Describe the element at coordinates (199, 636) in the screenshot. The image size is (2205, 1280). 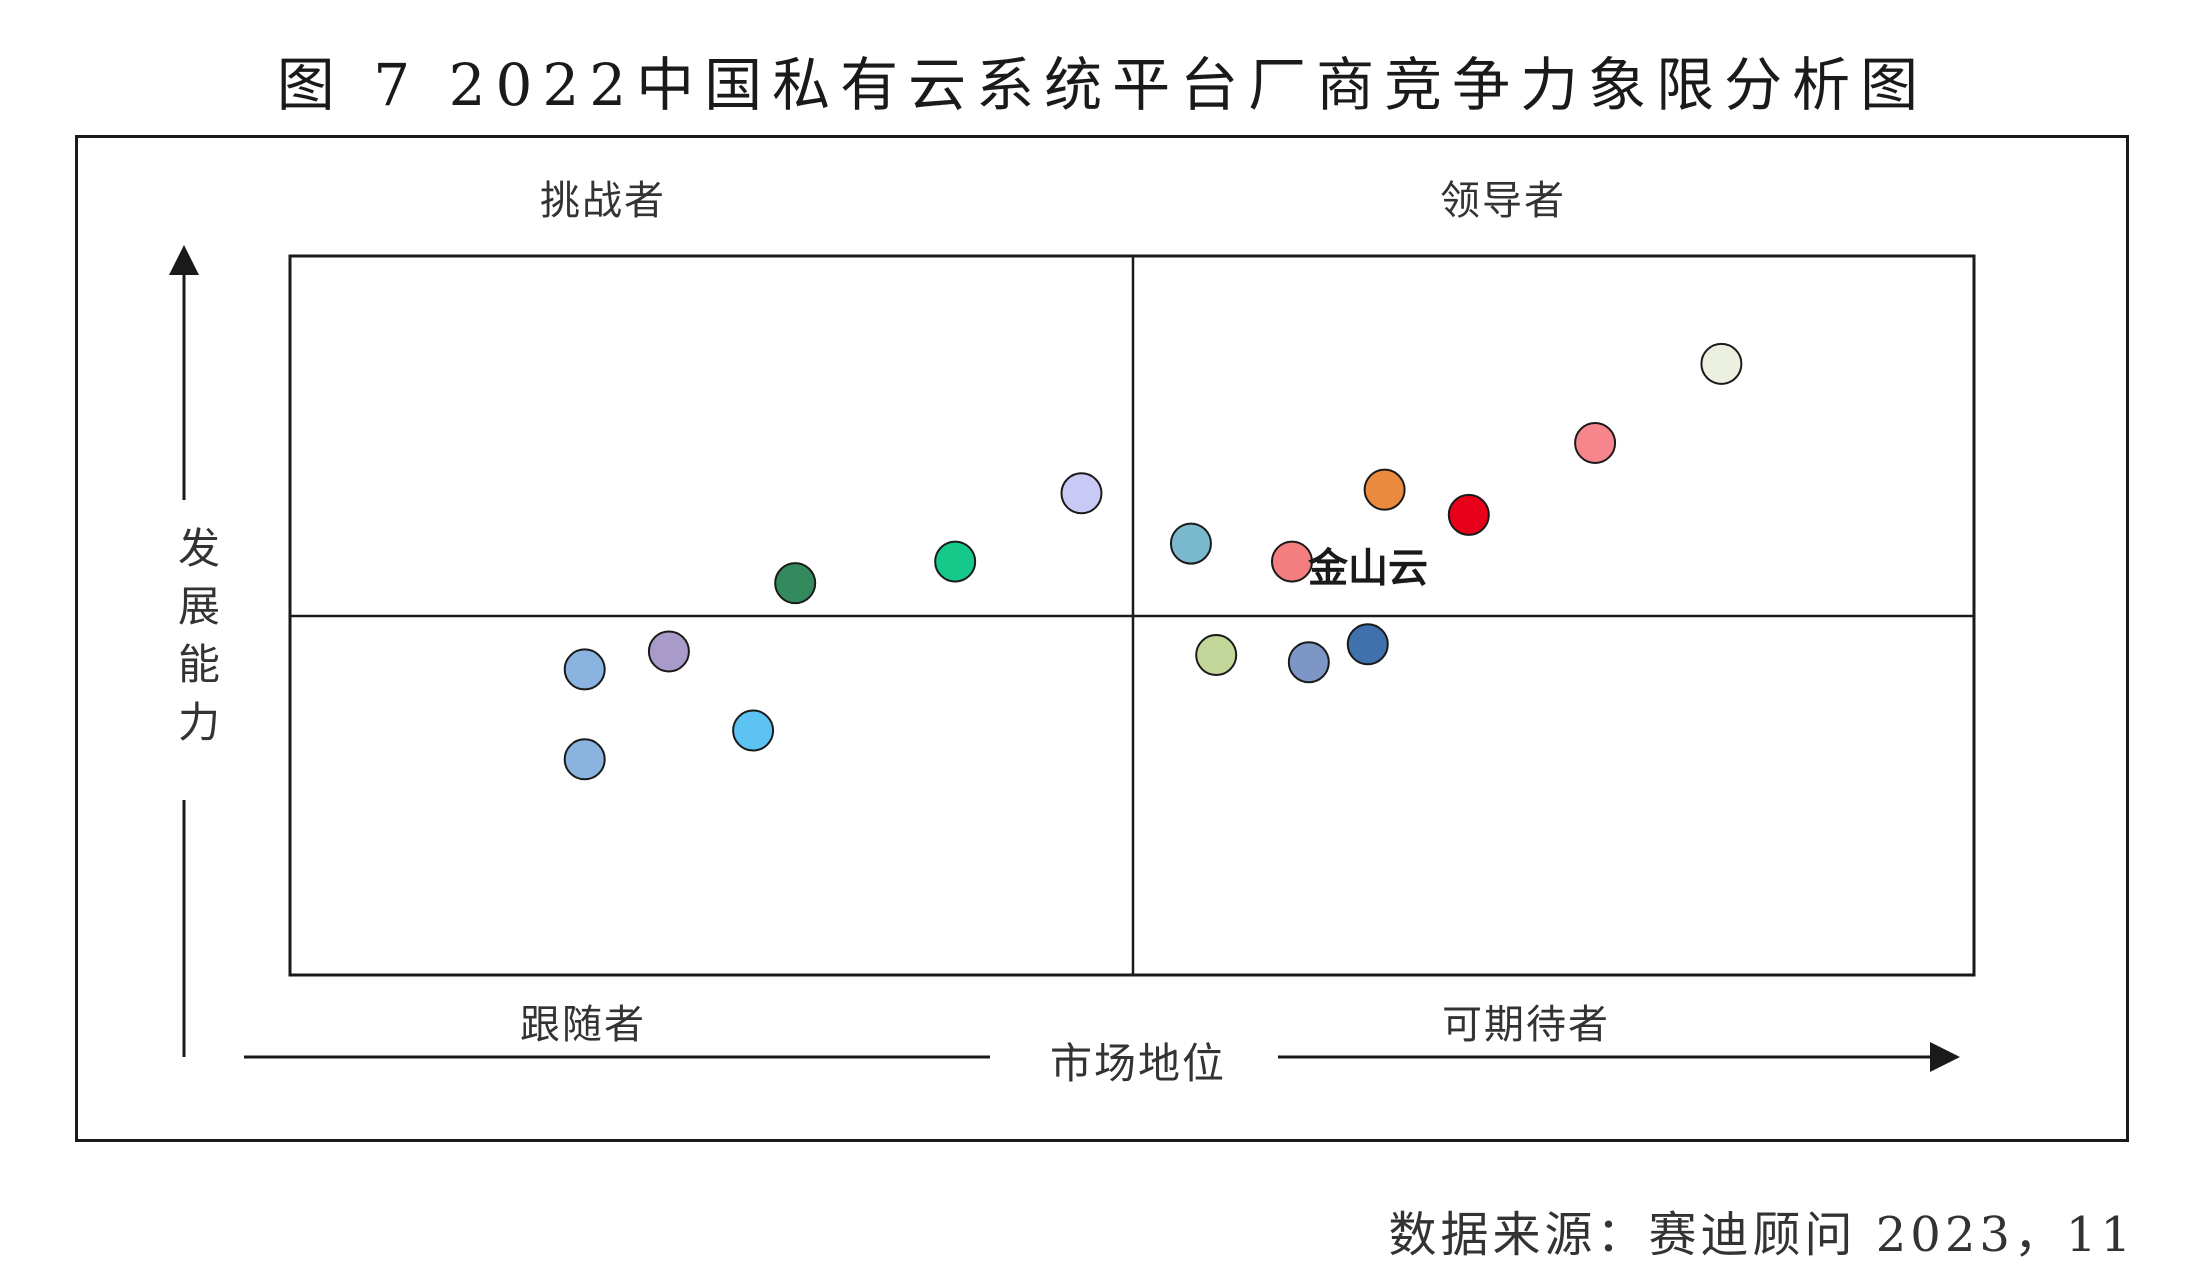
I see `y-axis-label: 发展能力` at that location.